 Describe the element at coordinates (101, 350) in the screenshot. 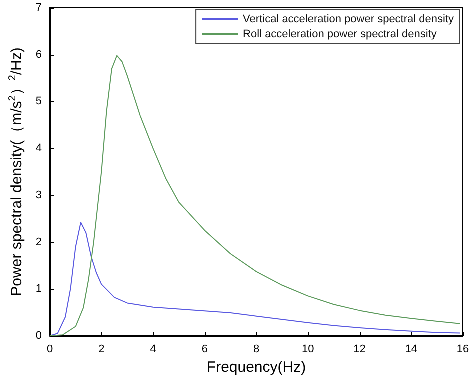

I see `x-tick-label: 2` at that location.